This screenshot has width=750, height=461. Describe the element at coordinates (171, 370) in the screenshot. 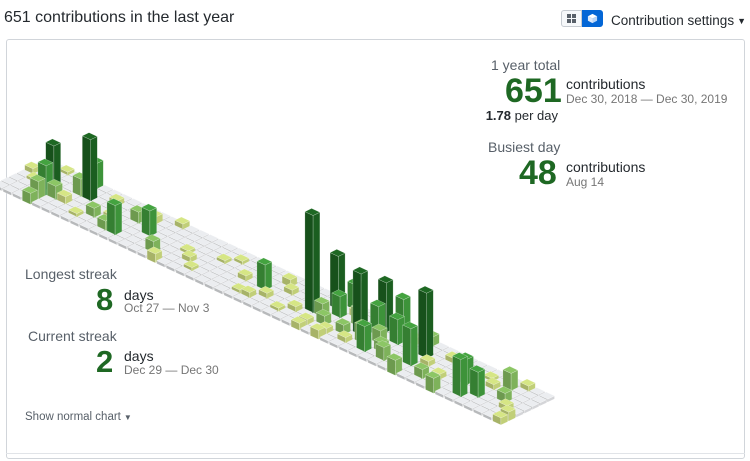

I see `current-streak-range: Dec 29 — Dec 30` at that location.